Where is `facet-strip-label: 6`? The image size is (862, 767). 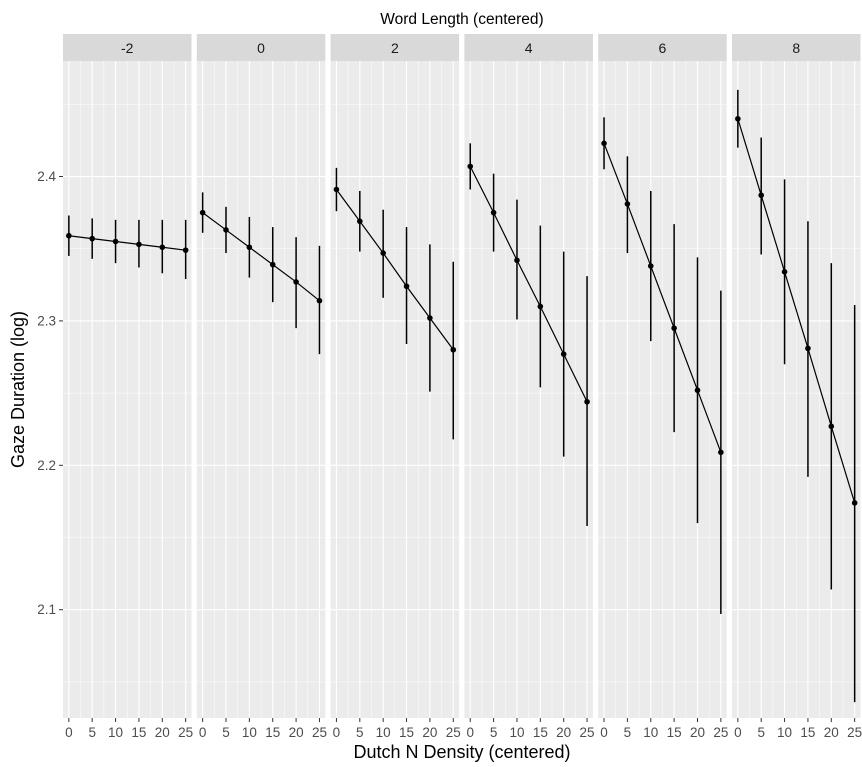
facet-strip-label: 6 is located at coordinates (663, 48).